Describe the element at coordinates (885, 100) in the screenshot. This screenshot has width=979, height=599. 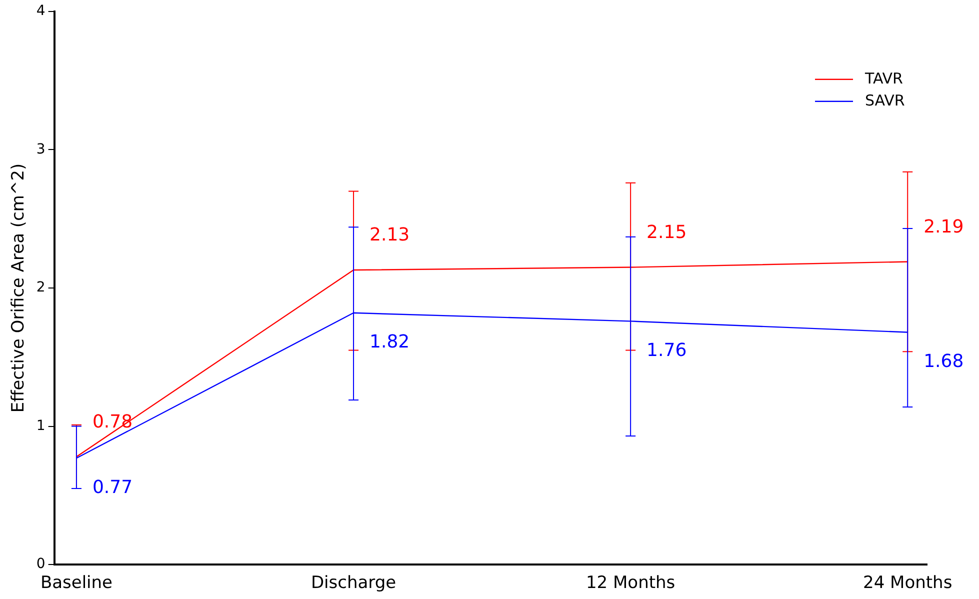
I see `legend-label: SAVR` at that location.